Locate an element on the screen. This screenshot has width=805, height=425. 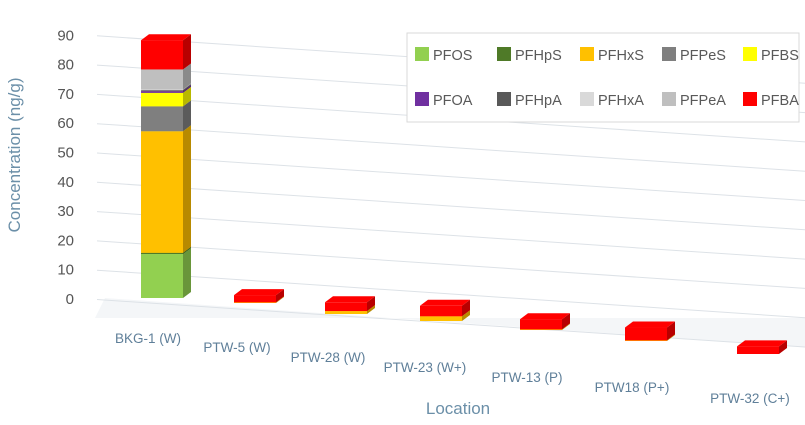
y-tick-label: 20 is located at coordinates (65, 240).